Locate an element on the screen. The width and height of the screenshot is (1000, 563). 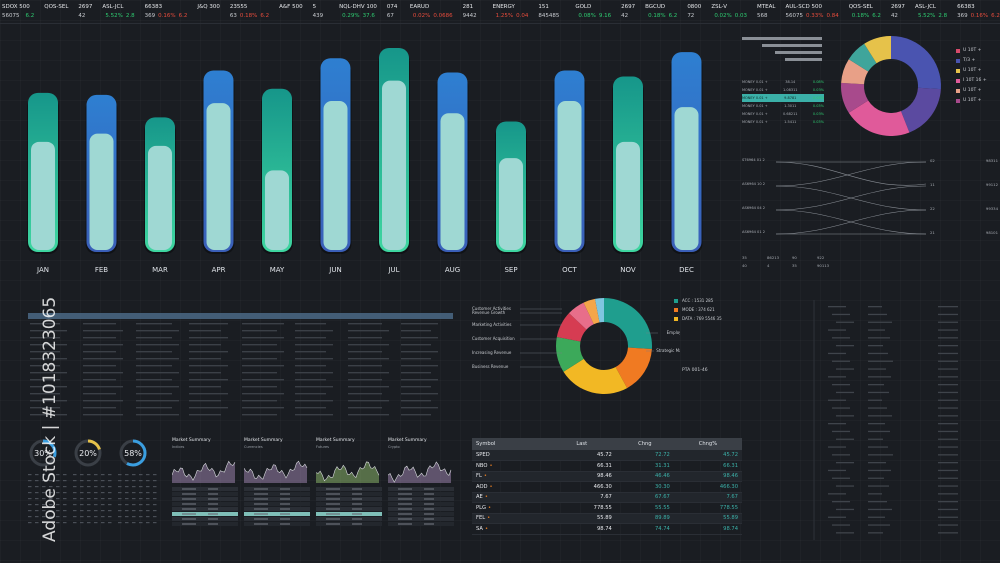
ticker-name: MTEAL is located at coordinates (766, 7).